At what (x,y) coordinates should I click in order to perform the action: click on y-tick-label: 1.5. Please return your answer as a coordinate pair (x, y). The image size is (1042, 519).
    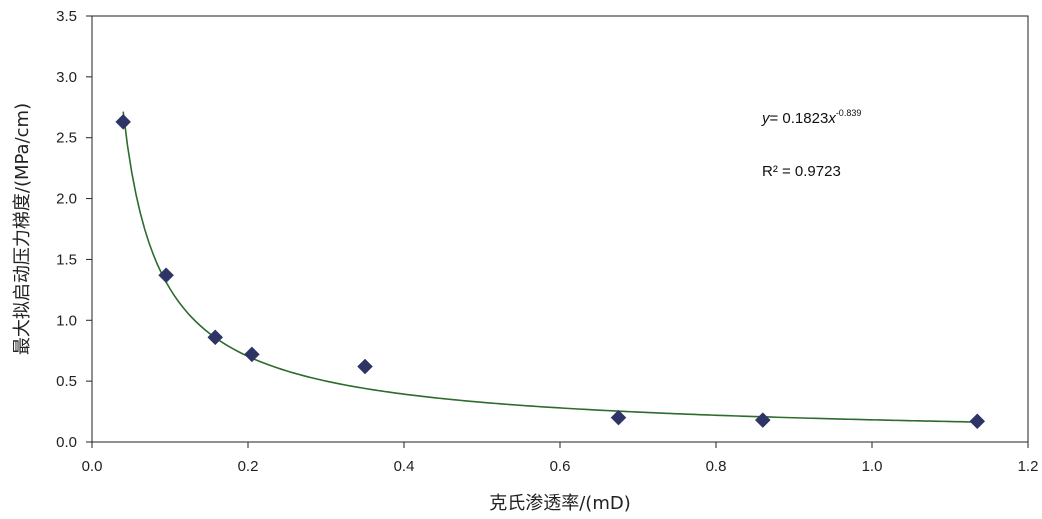
    Looking at the image, I should click on (66, 259).